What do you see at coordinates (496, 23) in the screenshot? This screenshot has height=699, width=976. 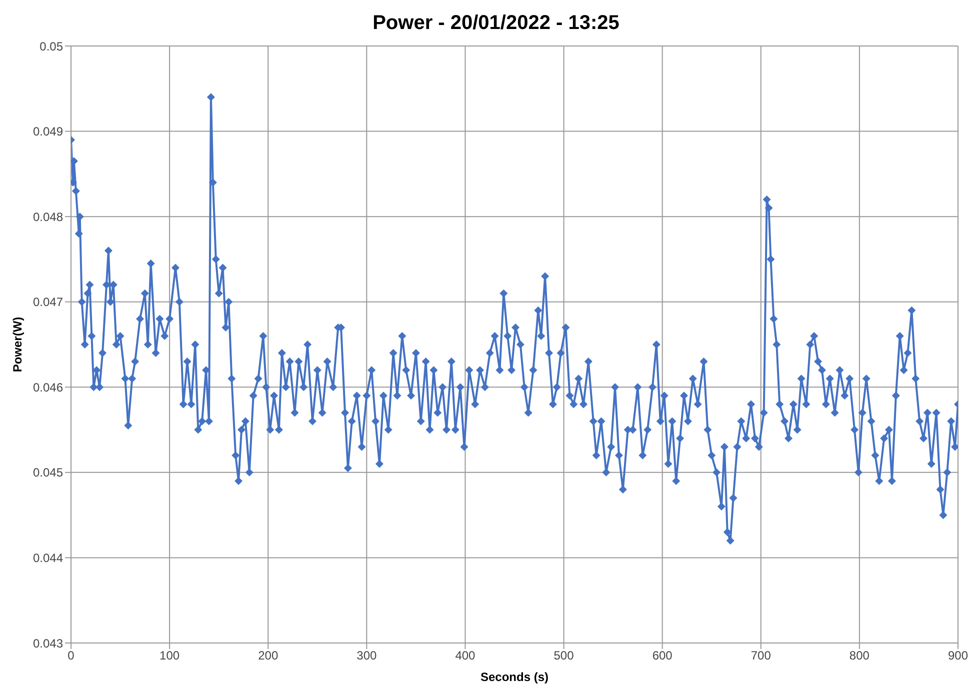 I see `chart-title: Power - 20/01/2022 - 13:25` at bounding box center [496, 23].